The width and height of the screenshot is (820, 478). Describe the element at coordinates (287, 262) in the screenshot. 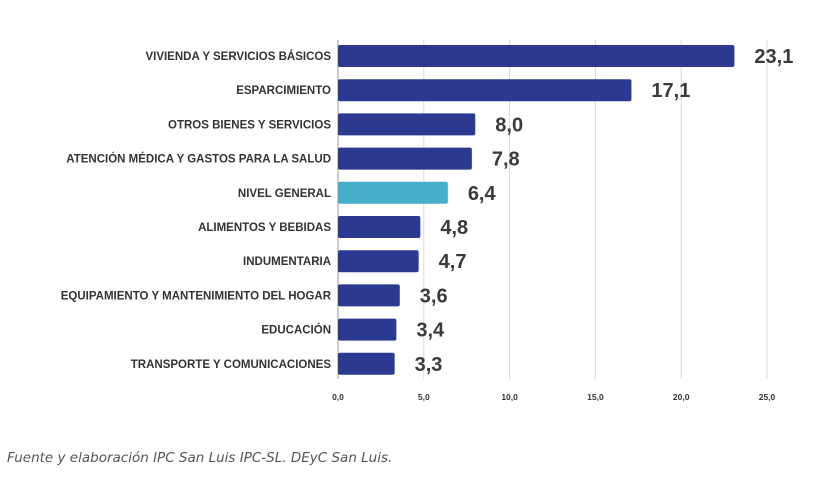

I see `category-label: INDUMENTARIA` at that location.